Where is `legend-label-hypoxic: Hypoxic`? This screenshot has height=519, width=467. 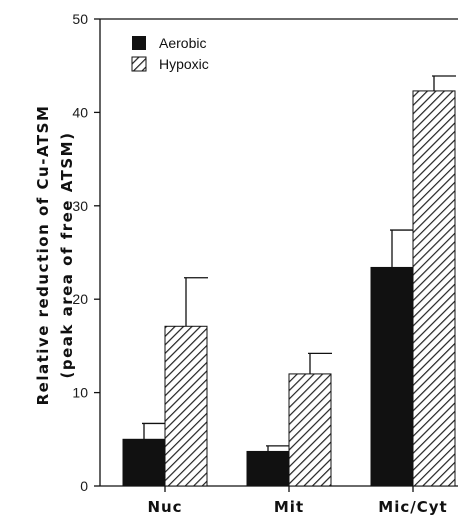 legend-label-hypoxic: Hypoxic is located at coordinates (184, 64).